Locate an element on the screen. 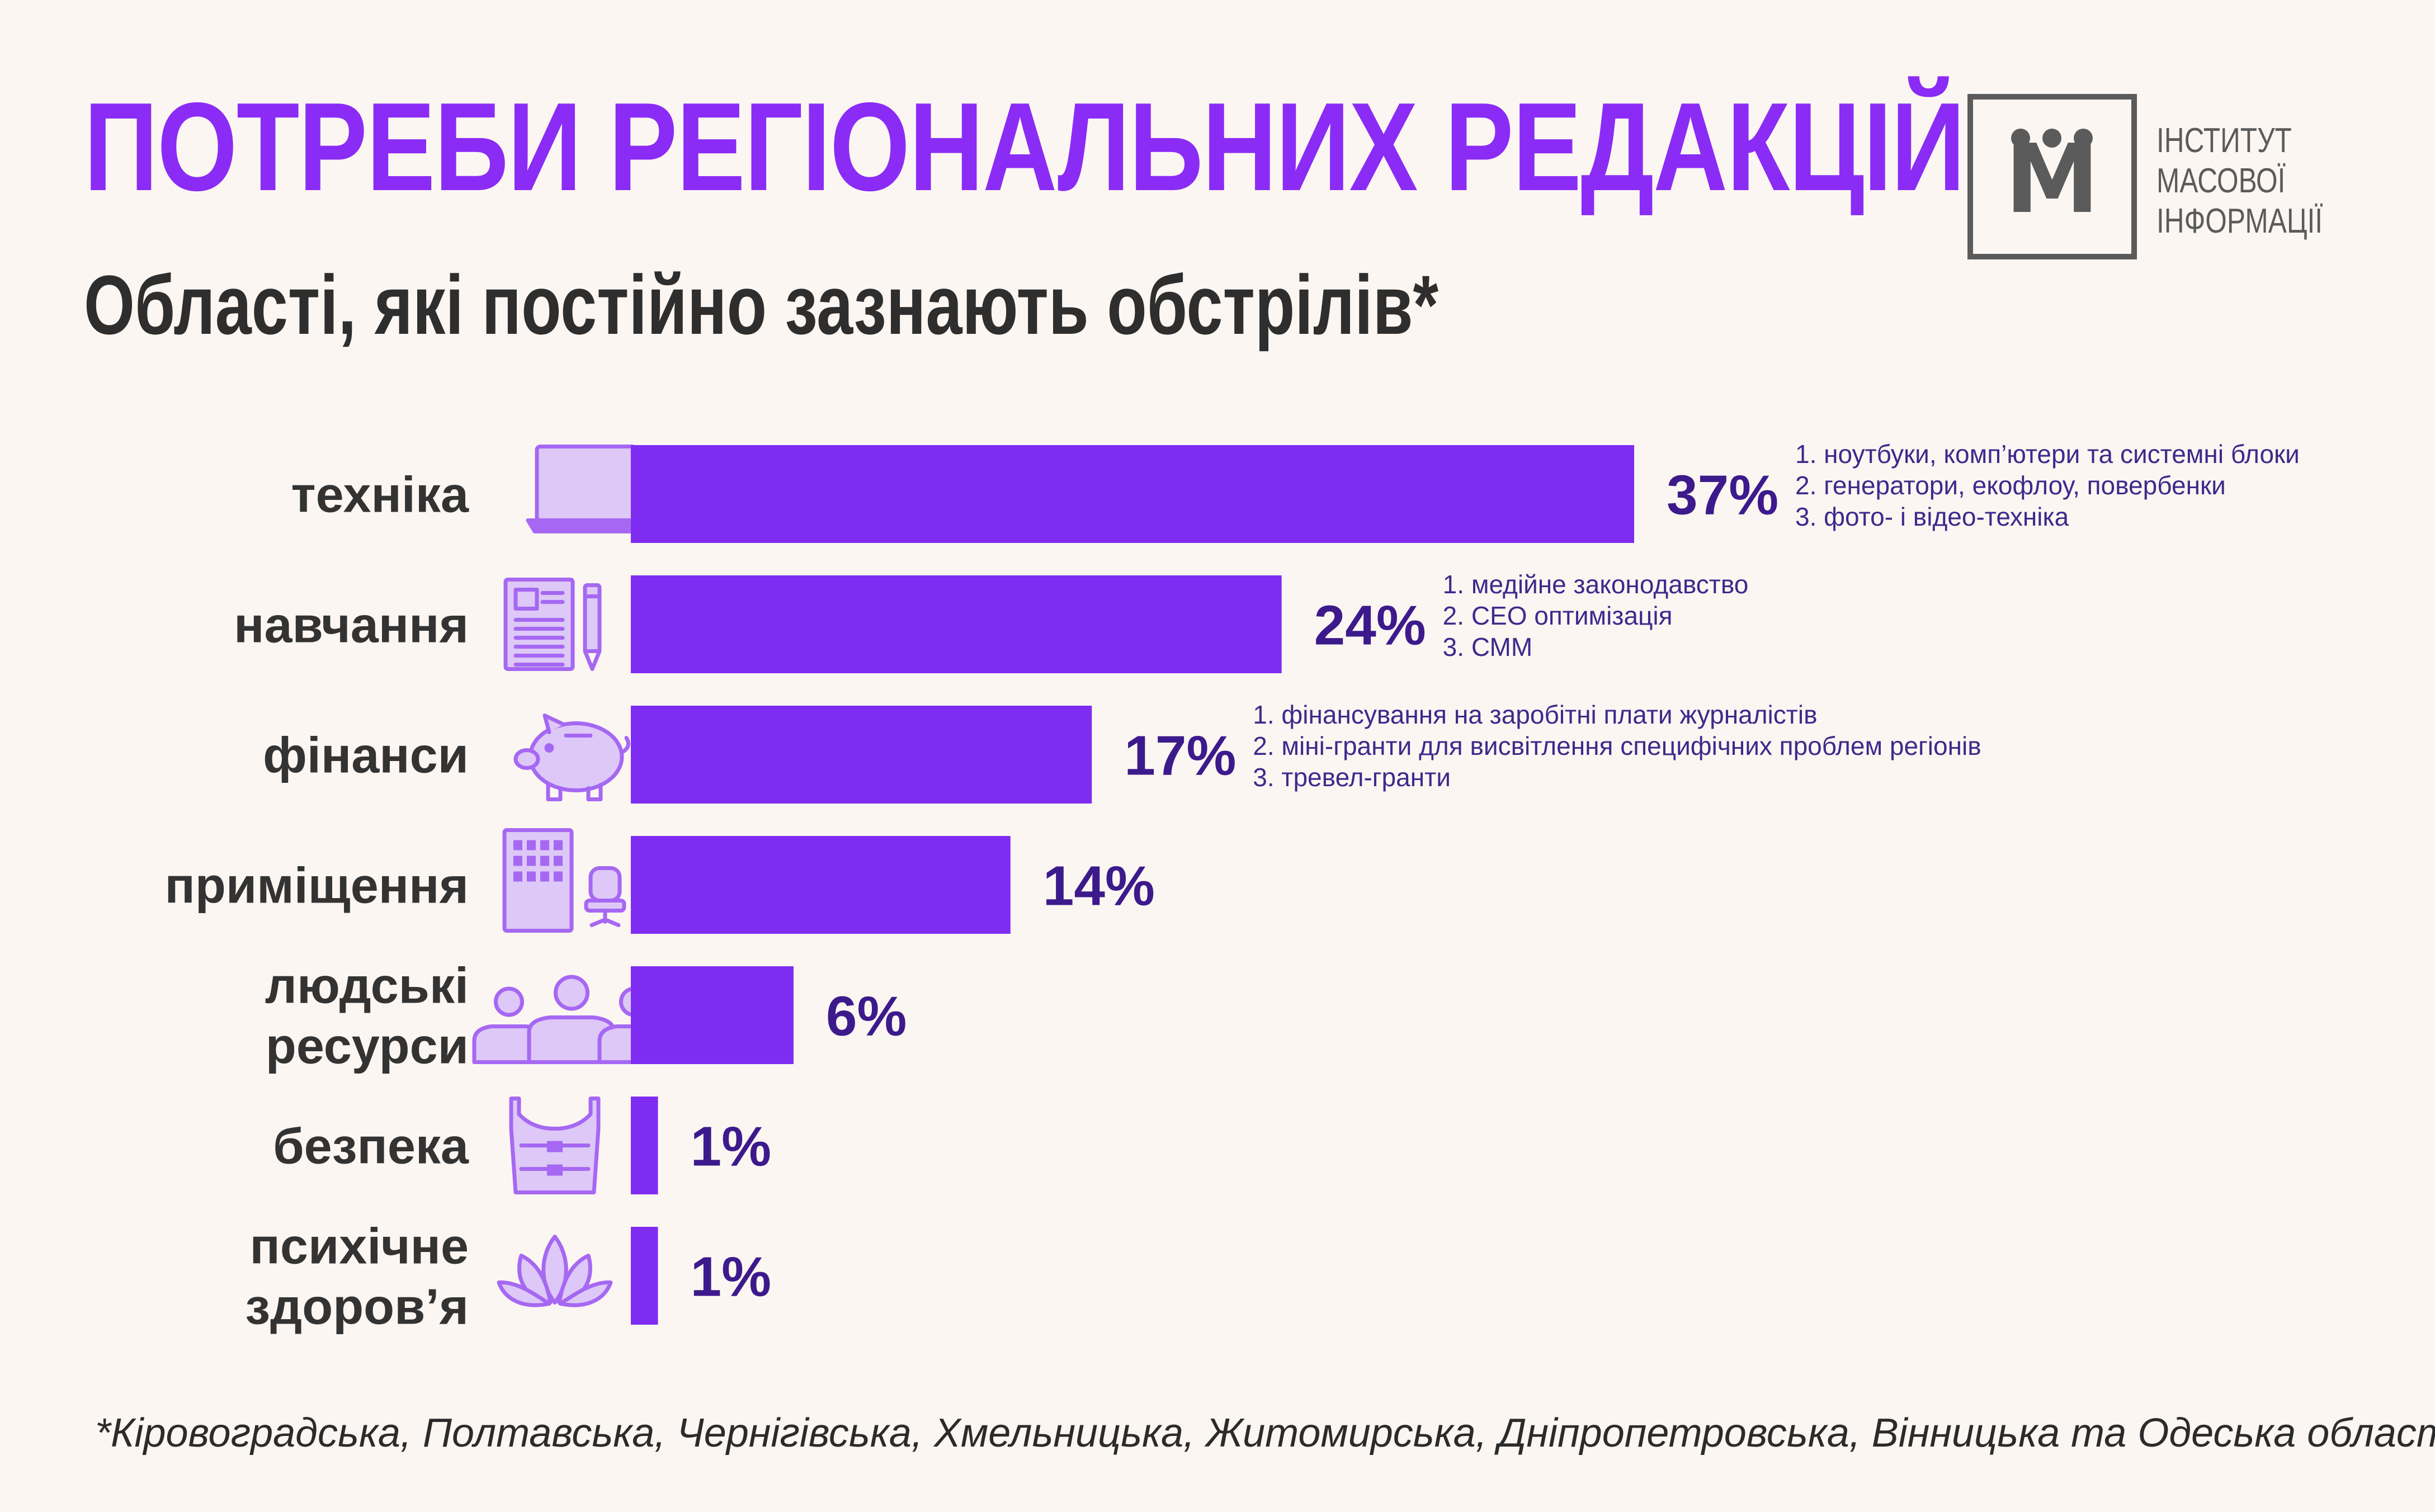 The height and width of the screenshot is (1512, 2435). note-line: 1. медійне законодавство is located at coordinates (1596, 584).